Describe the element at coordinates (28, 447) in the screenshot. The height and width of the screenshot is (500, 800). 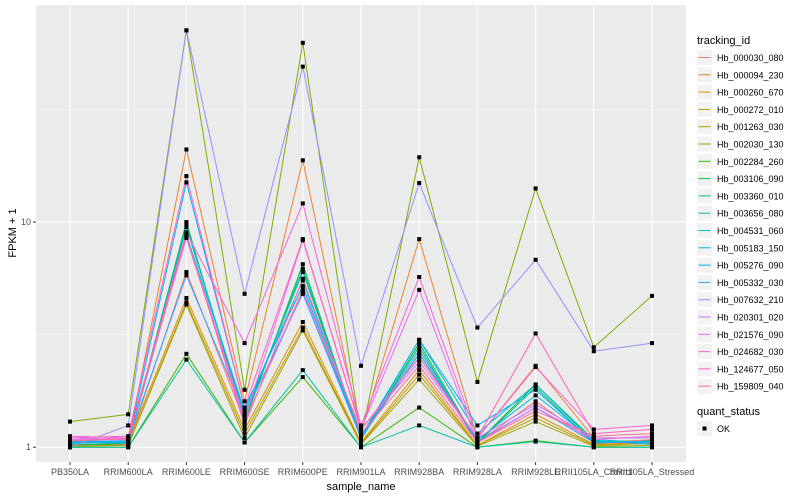
I see `y-tick-label: 1` at that location.